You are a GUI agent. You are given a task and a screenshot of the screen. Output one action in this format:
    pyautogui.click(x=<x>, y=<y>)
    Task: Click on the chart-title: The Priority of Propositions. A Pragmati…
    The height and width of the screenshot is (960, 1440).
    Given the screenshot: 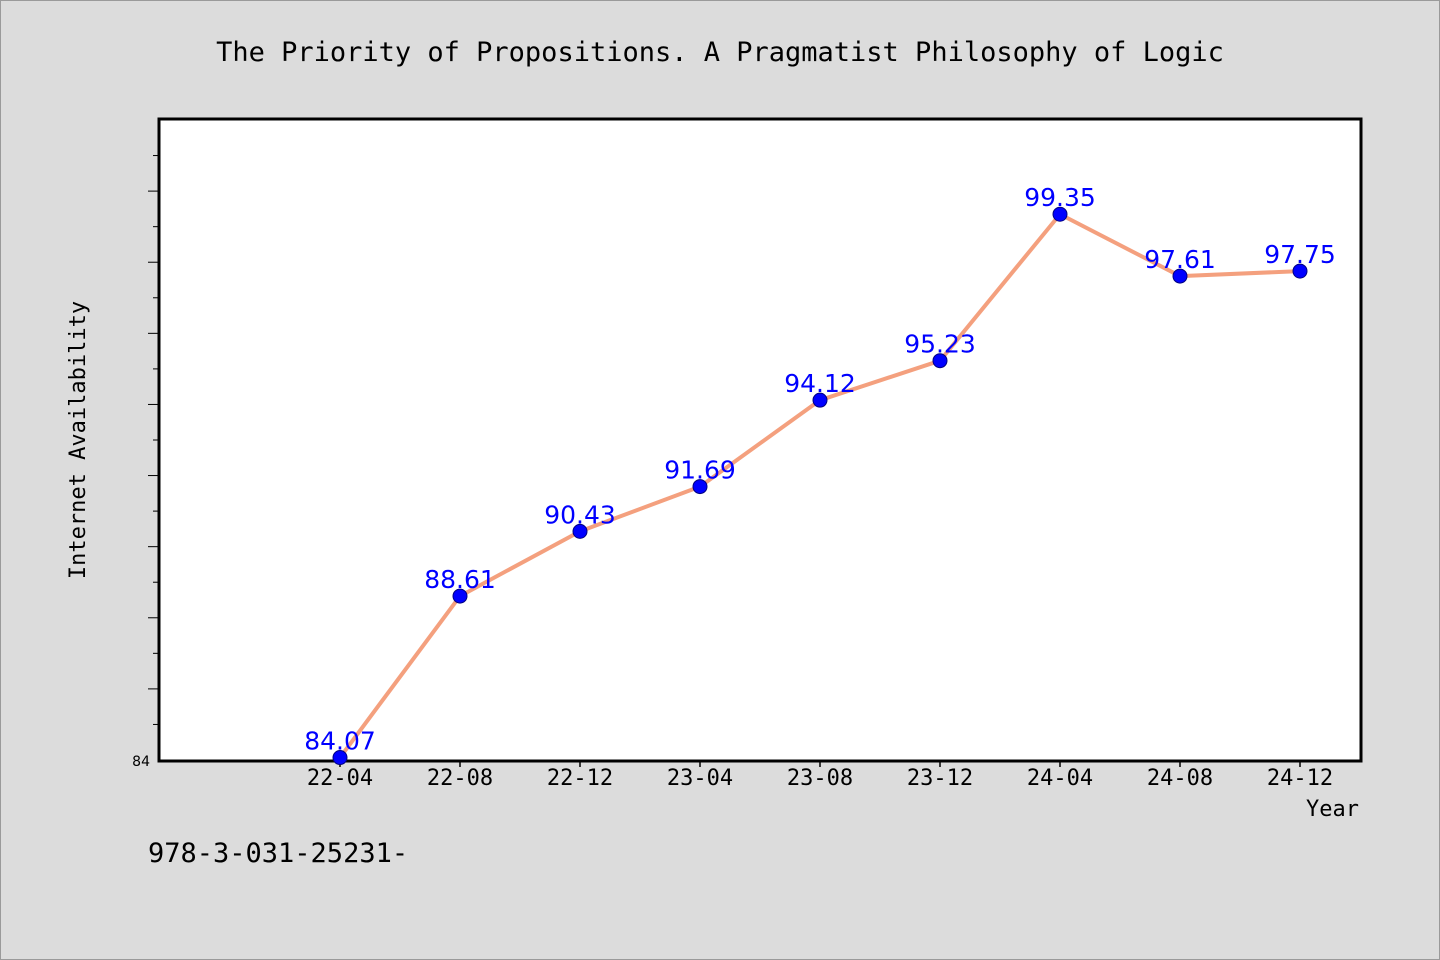 What is the action you would take?
    pyautogui.click(x=720, y=52)
    